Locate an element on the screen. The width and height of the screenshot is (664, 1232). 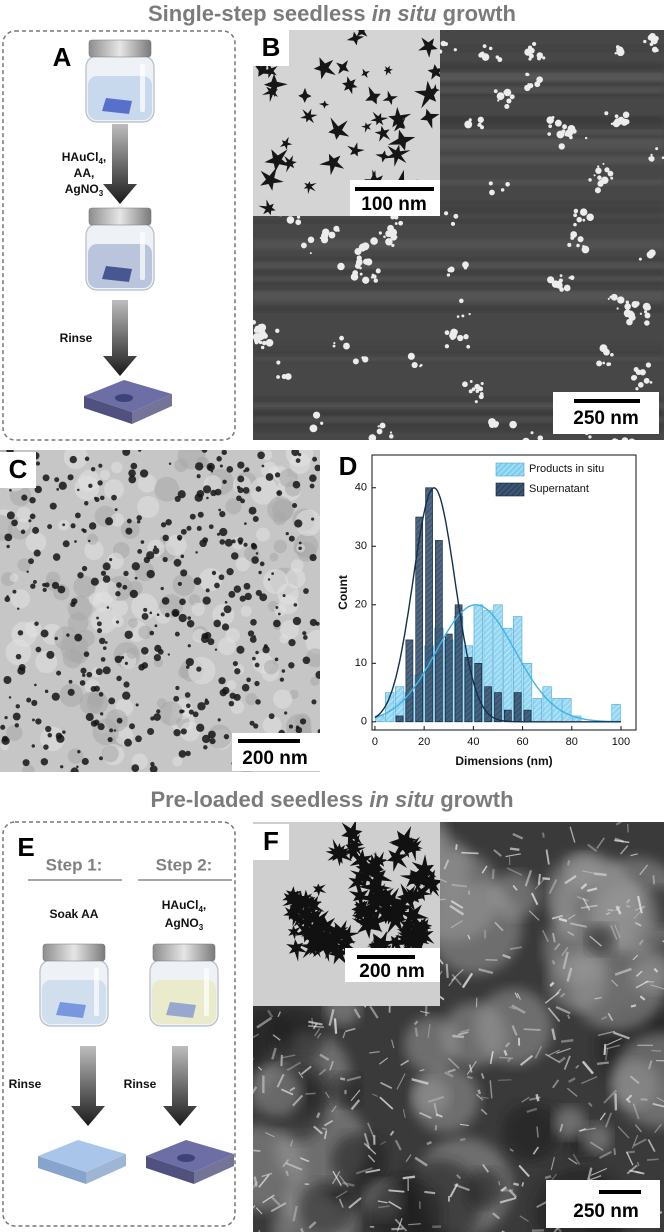
jar-highlight is located at coordinates (206, 992).